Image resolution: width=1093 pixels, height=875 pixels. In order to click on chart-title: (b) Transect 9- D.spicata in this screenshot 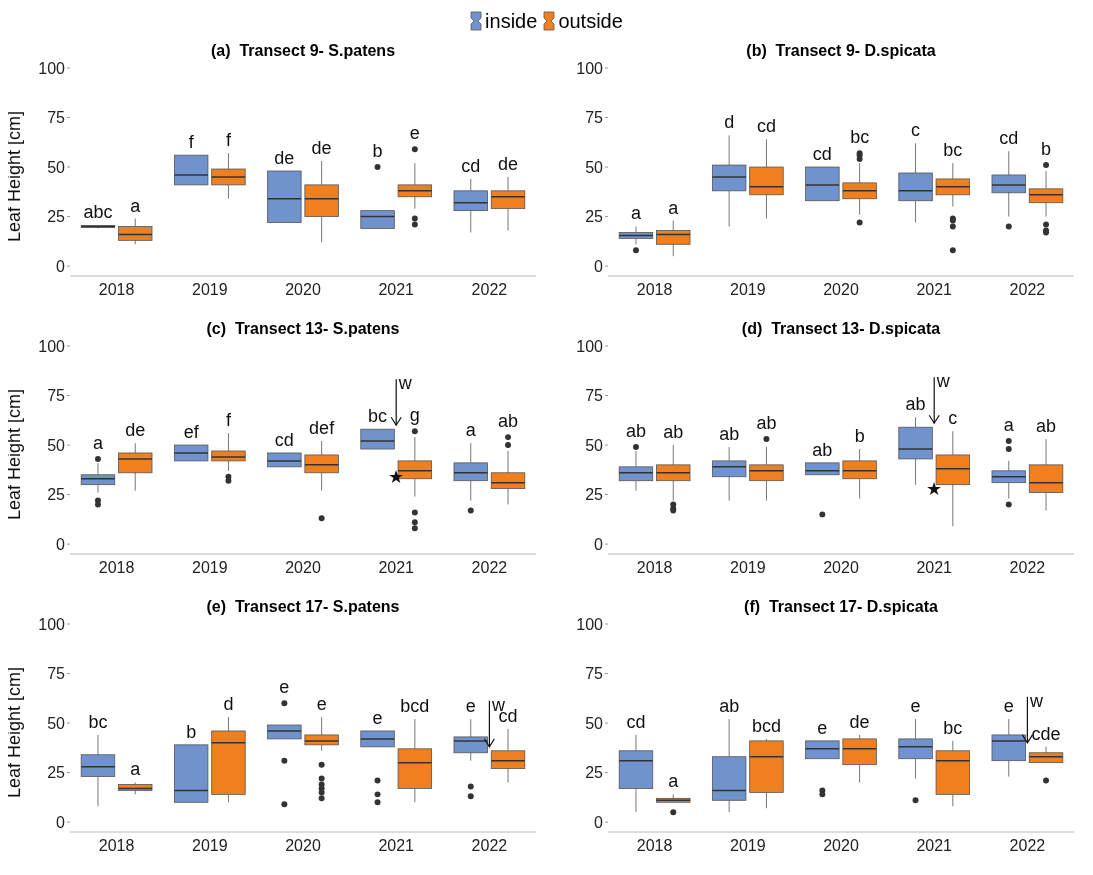, I will do `click(841, 51)`.